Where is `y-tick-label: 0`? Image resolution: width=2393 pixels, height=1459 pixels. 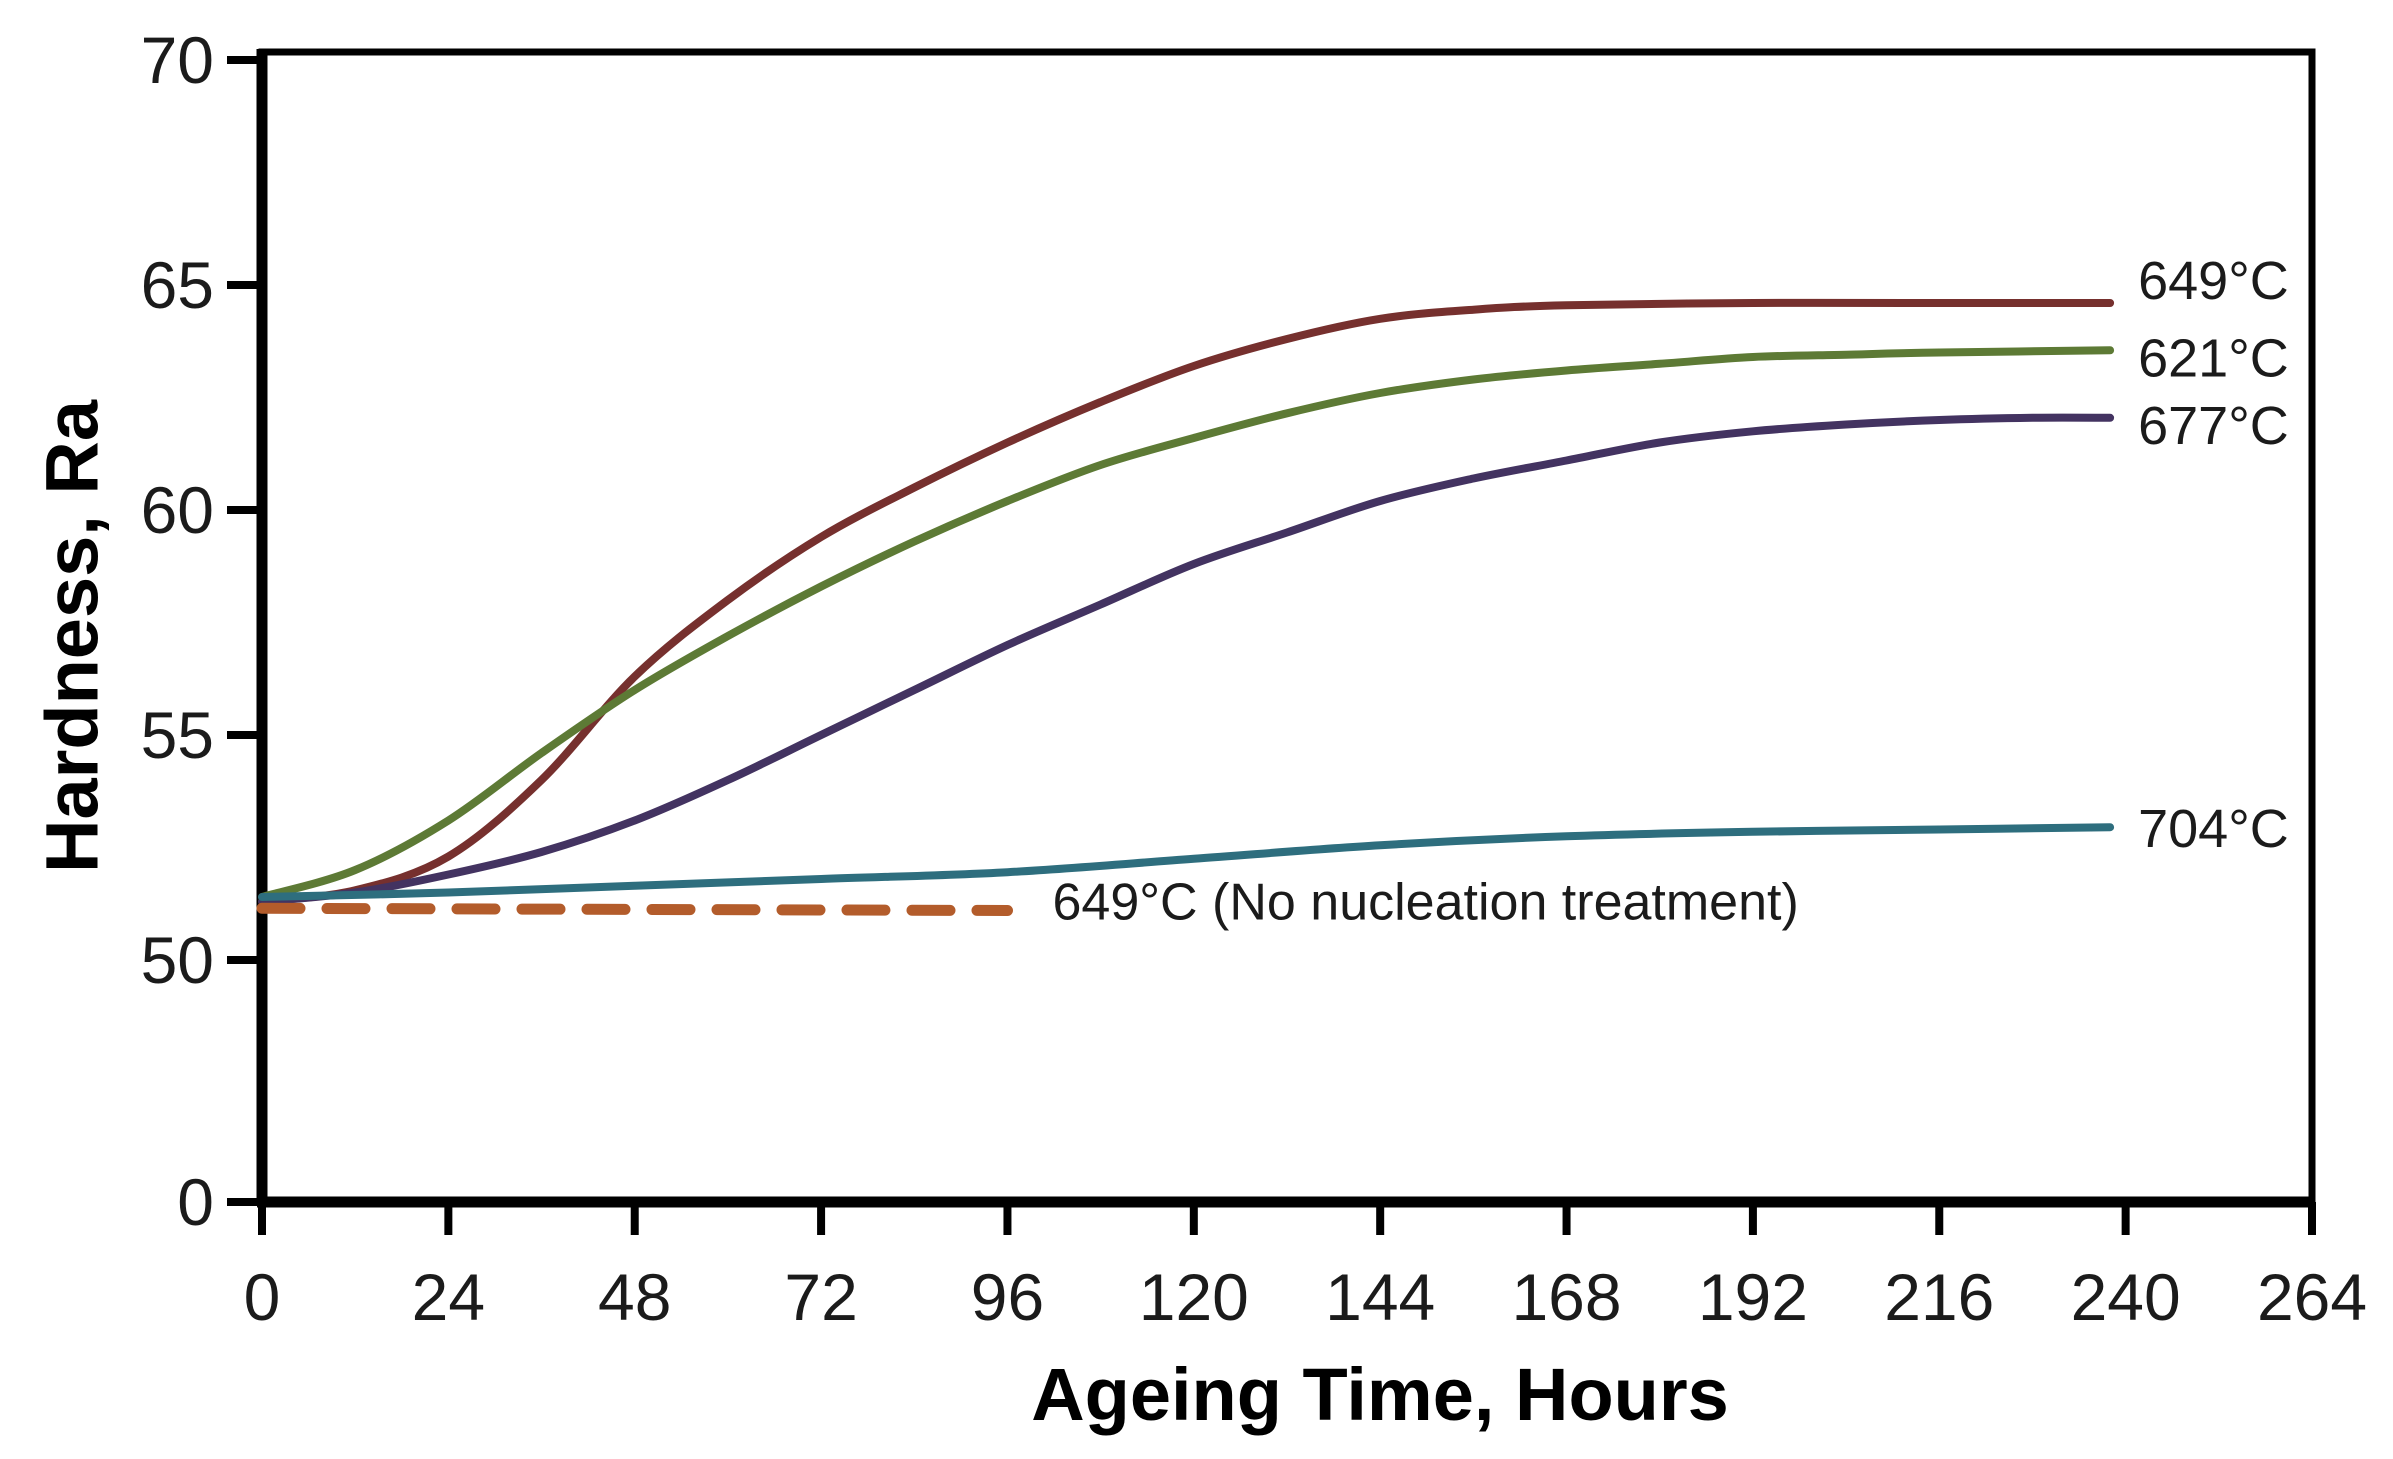
y-tick-label: 0 is located at coordinates (195, 1202).